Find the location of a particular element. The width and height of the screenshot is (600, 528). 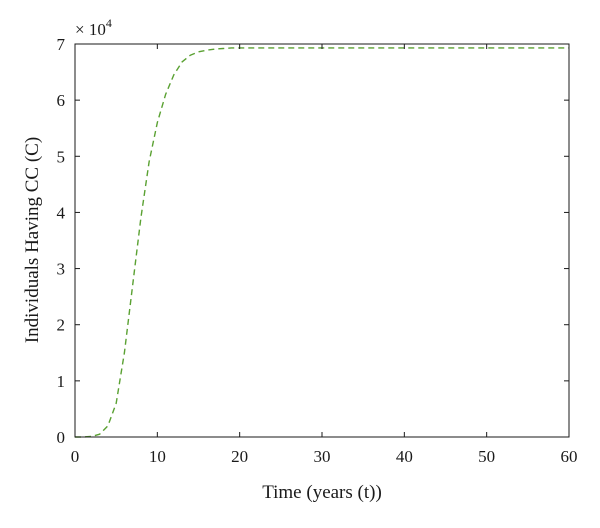

x-tick-label: 20 is located at coordinates (239, 456).